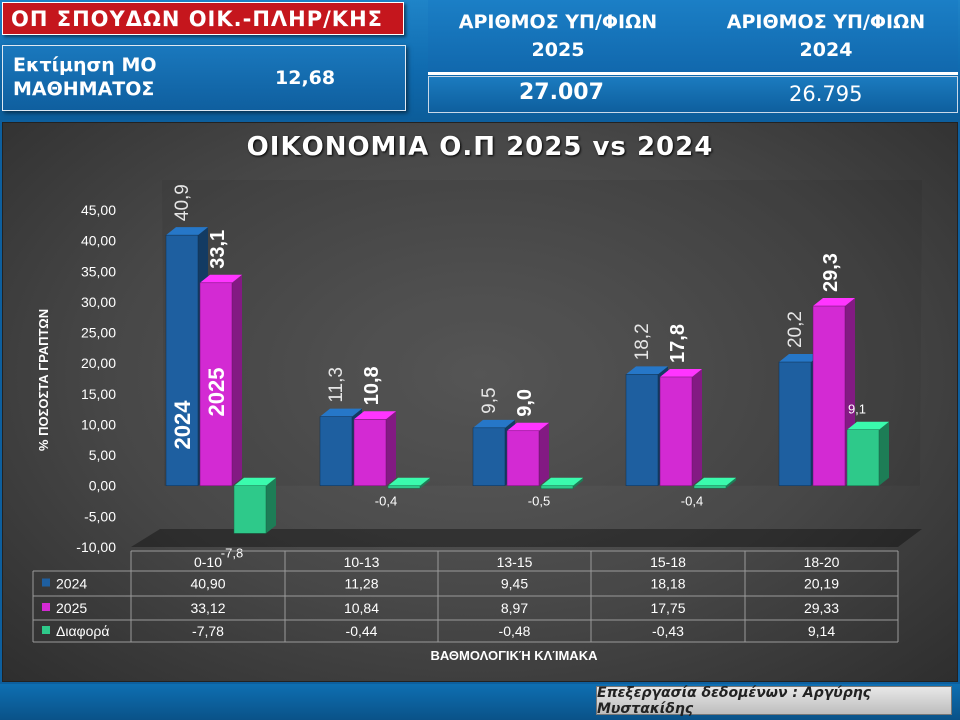 This screenshot has width=960, height=720. Describe the element at coordinates (207, 608) in the screenshot. I see `table-cell: 33,12` at that location.